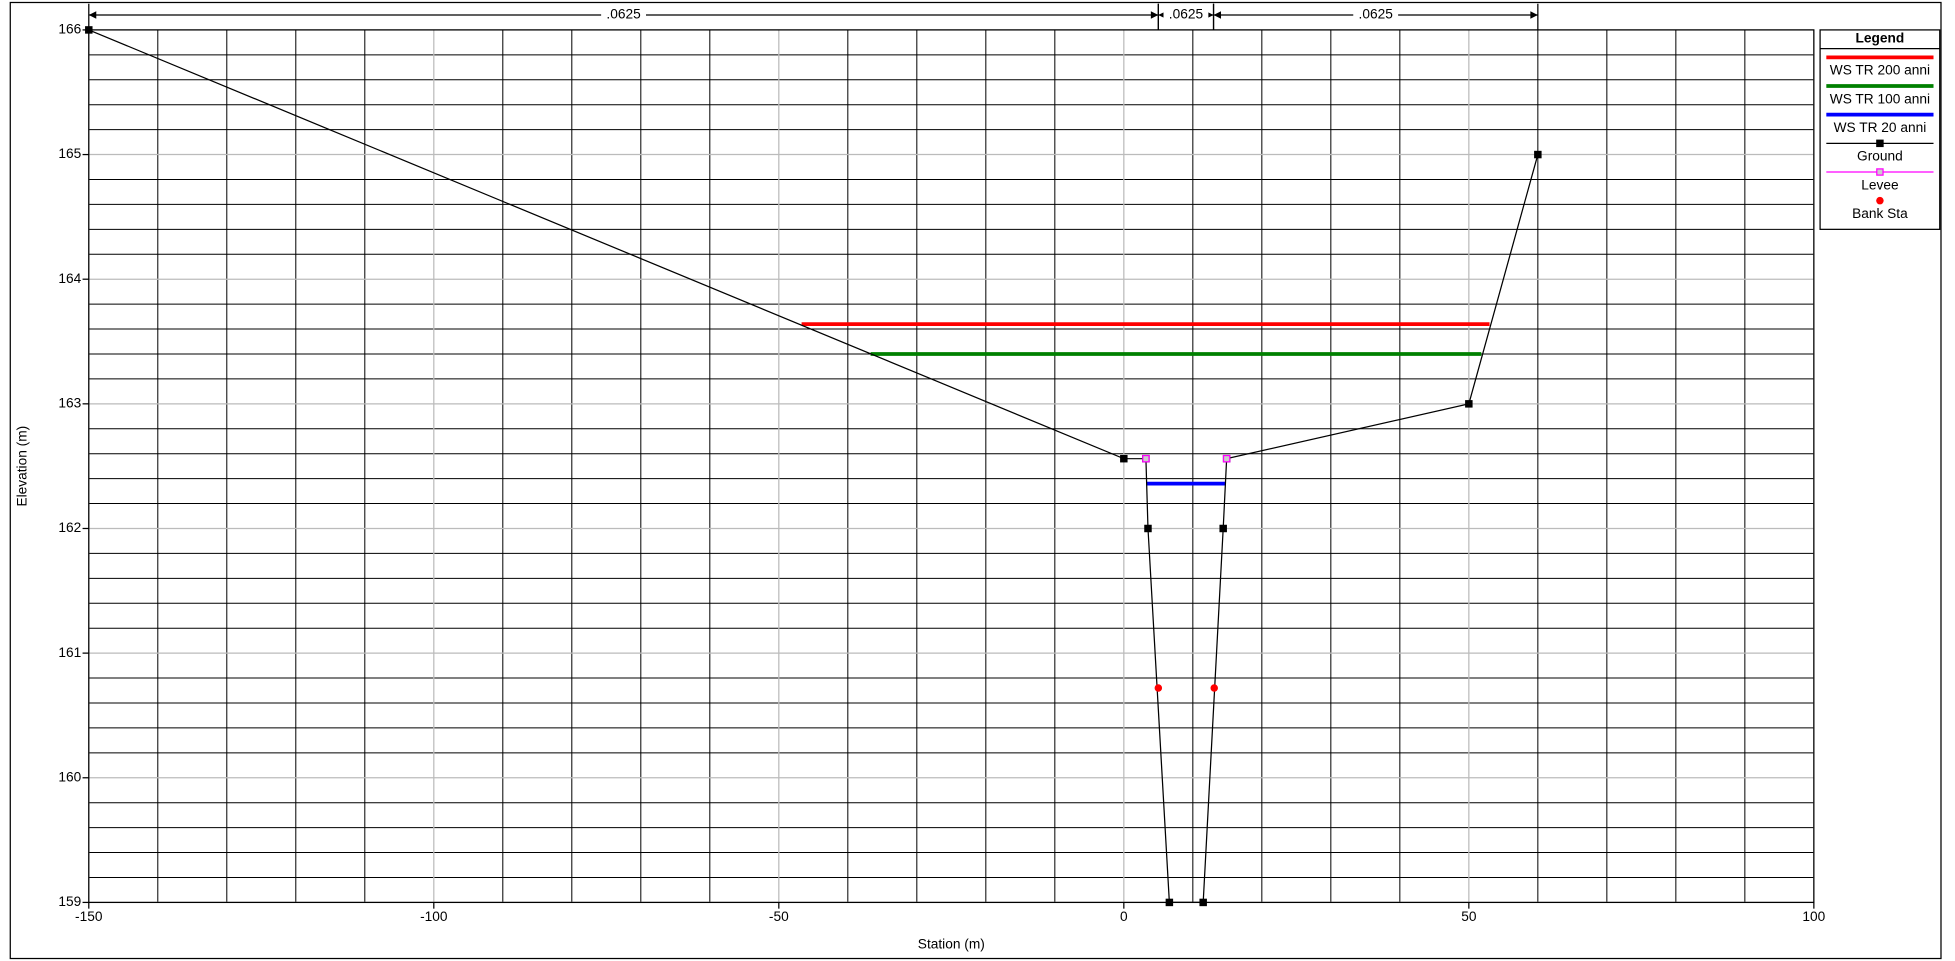  I want to click on y-tick-label: 160, so click(69, 776).